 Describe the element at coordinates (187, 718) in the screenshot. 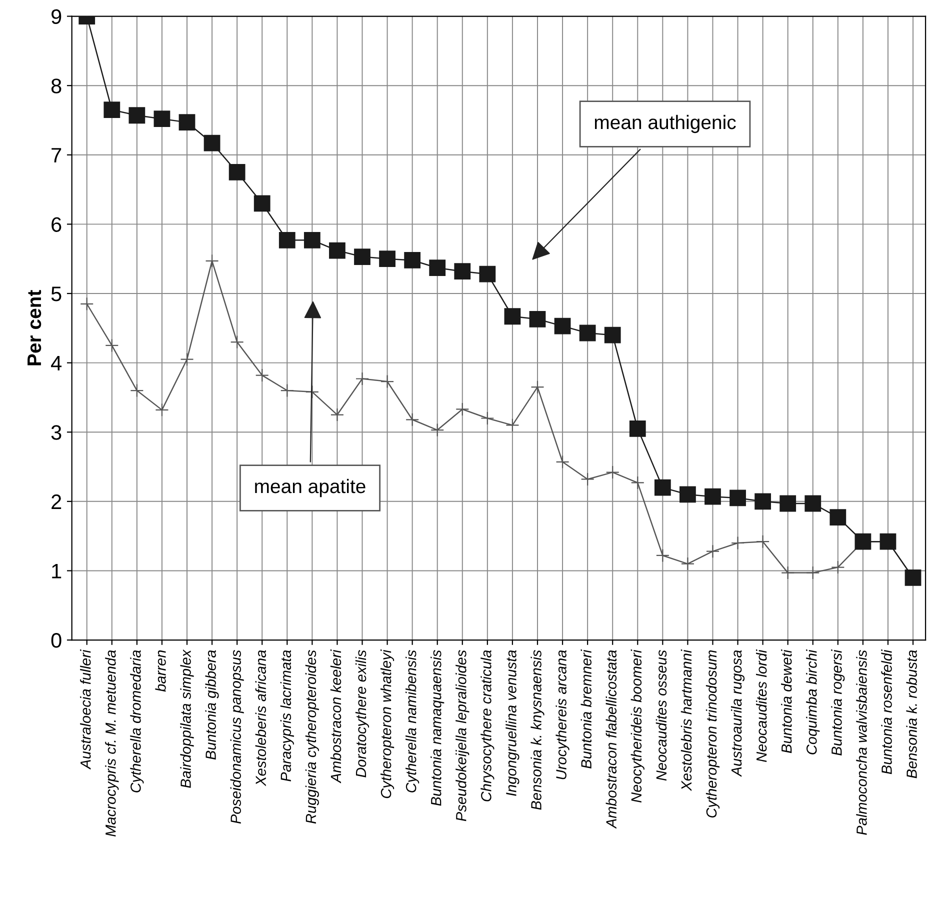

I see `x-tick-label: Bairdoppilata simplex` at that location.